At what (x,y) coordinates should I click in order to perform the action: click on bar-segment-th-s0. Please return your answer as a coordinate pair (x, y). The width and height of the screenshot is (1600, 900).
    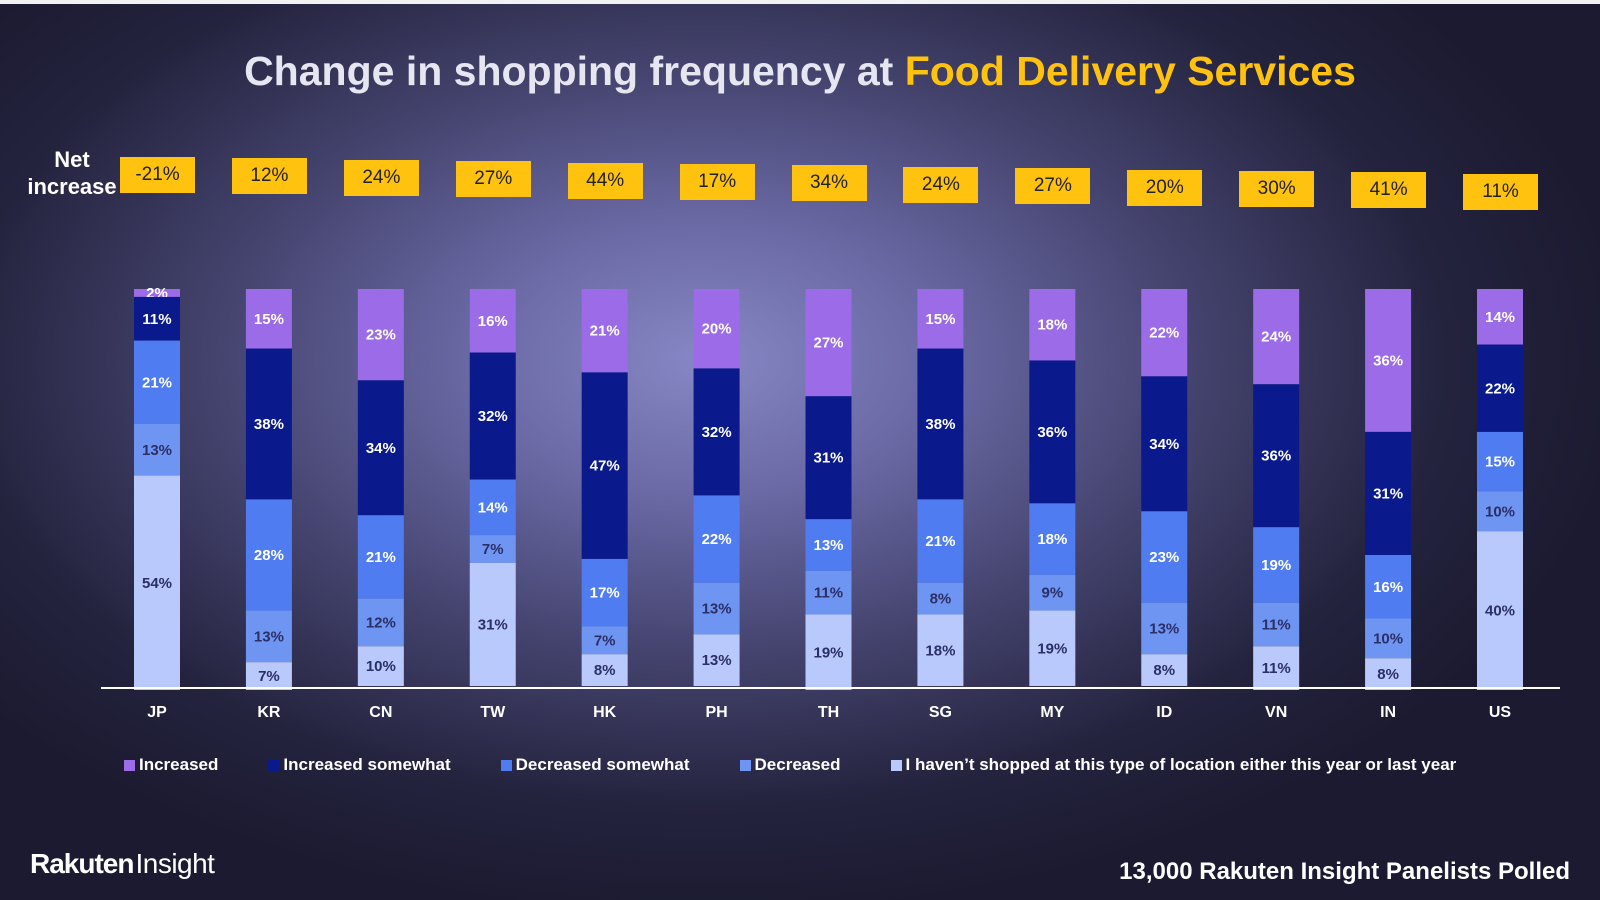
    Looking at the image, I should click on (828, 343).